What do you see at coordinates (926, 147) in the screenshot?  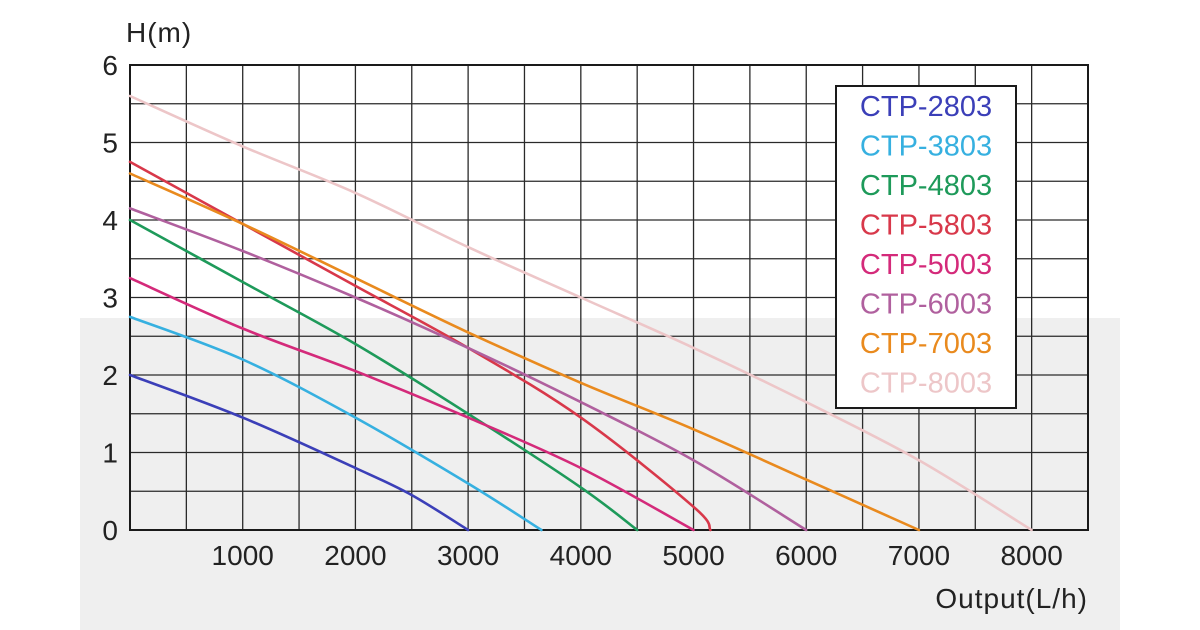 I see `legend-label: CTP-3803` at bounding box center [926, 147].